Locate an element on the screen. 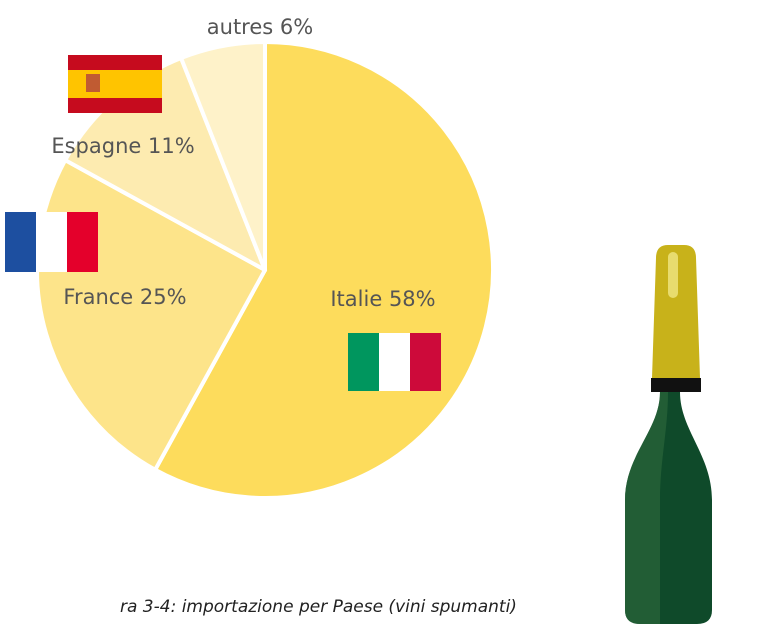 The height and width of the screenshot is (624, 758). category-label: Espagne is located at coordinates (96, 146).